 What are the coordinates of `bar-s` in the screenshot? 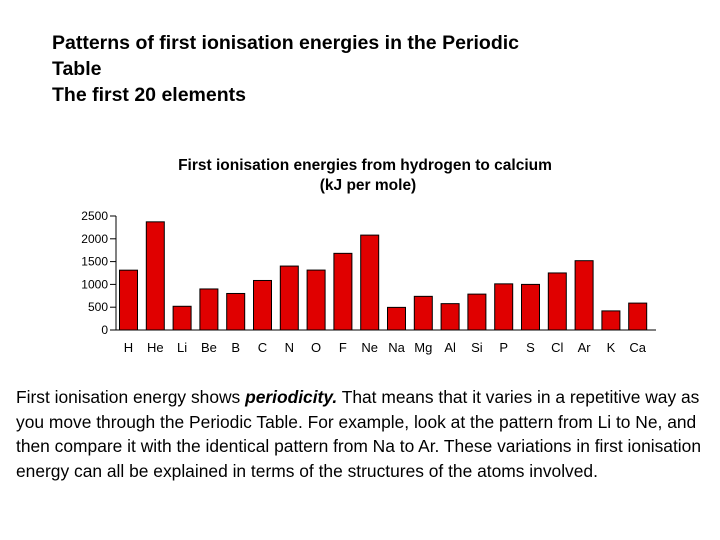 It's located at (530, 307).